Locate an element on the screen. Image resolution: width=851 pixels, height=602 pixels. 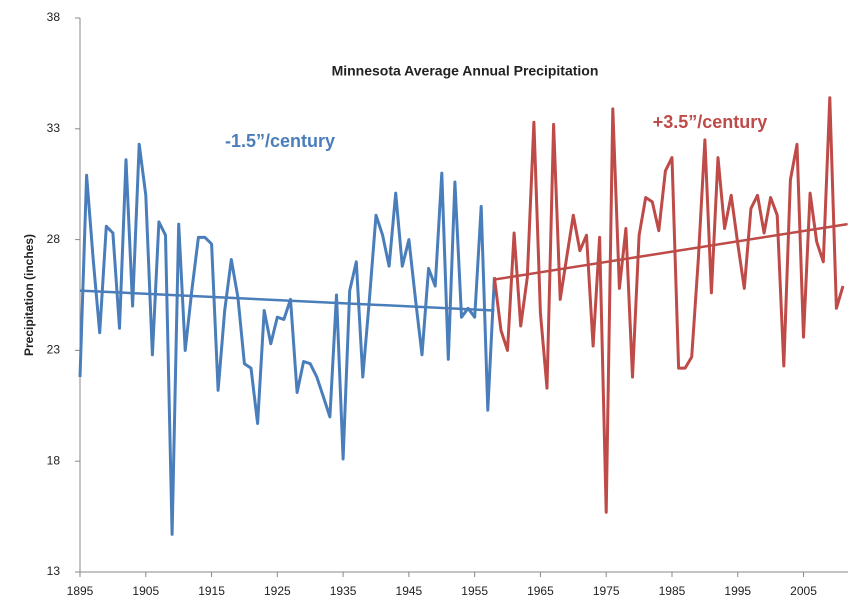
x-tick-label: 1935 is located at coordinates (343, 591).